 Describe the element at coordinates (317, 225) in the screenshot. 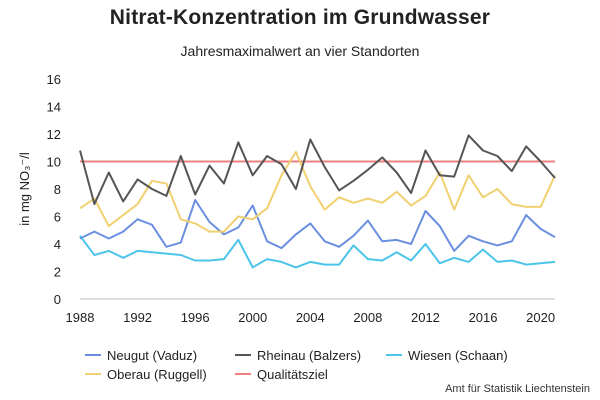

I see `series-line-neugut-vaduz` at that location.